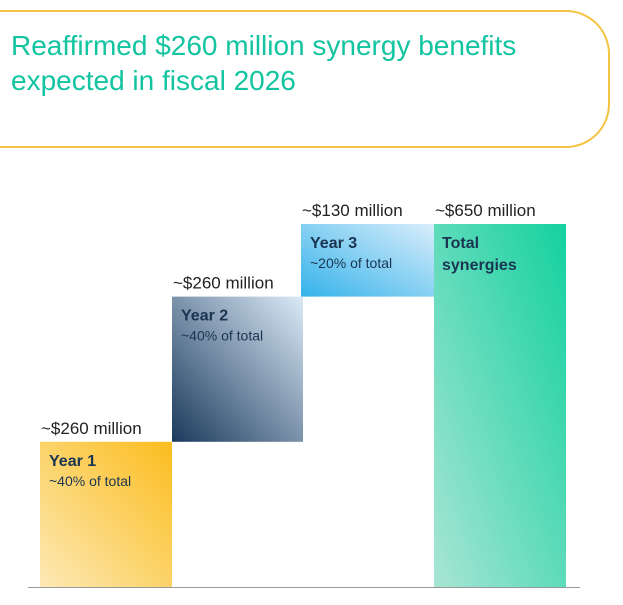  What do you see at coordinates (223, 283) in the screenshot?
I see `value-label-year-2: ~$260 million` at bounding box center [223, 283].